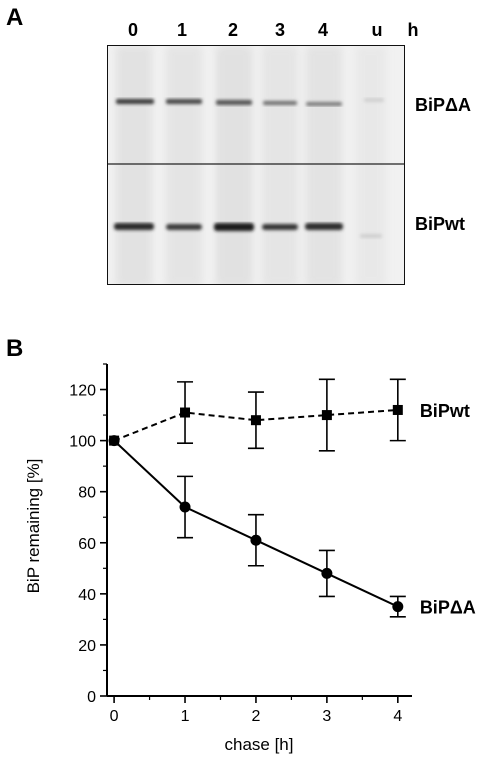  Describe the element at coordinates (82, 442) in the screenshot. I see `y-tick-label-100: 100` at that location.